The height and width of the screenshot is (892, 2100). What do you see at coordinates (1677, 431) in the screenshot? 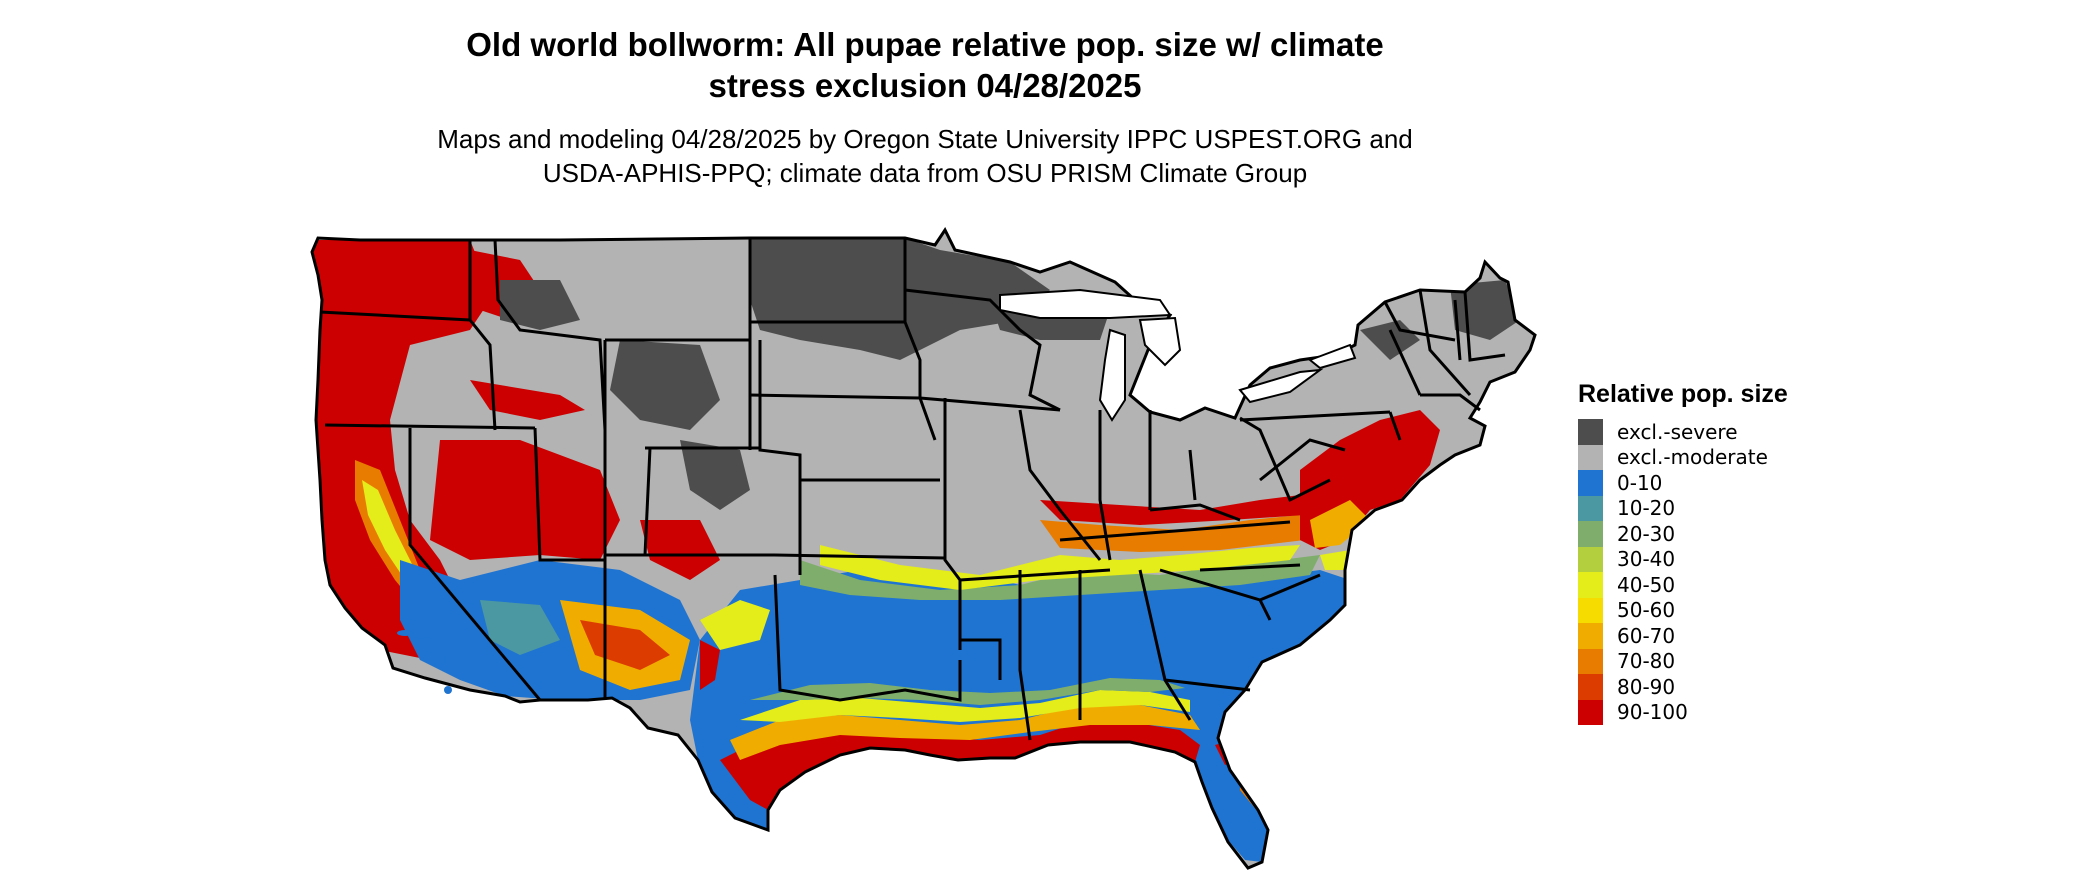
I see `legend-label: excl.-severe` at bounding box center [1677, 431].